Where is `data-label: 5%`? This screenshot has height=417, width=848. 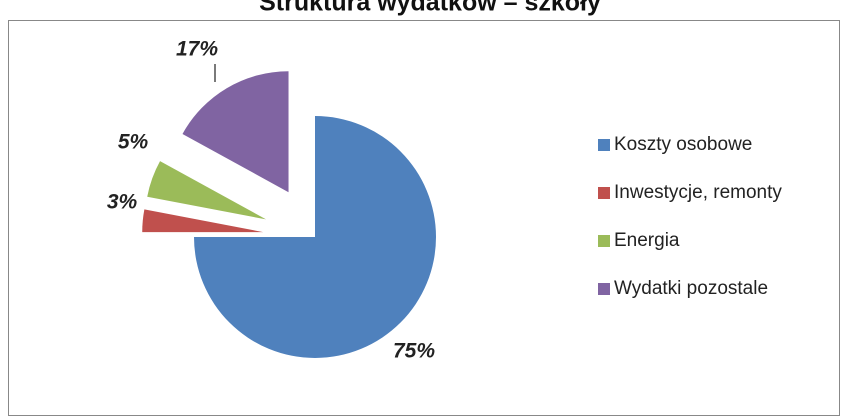 data-label: 5% is located at coordinates (133, 142).